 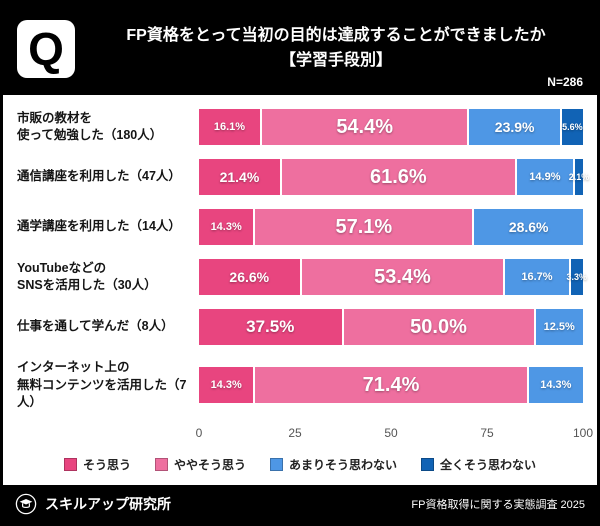 I want to click on sample-size: N=286, so click(x=565, y=82).